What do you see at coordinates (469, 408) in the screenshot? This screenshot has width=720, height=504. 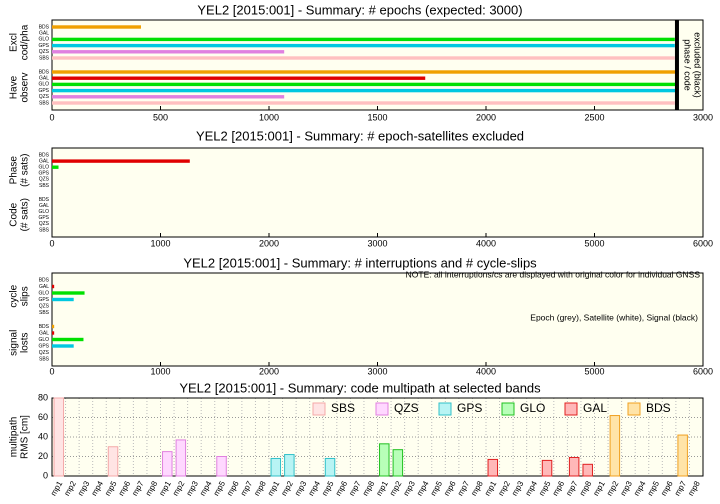 I see `legend-label: GPS` at bounding box center [469, 408].